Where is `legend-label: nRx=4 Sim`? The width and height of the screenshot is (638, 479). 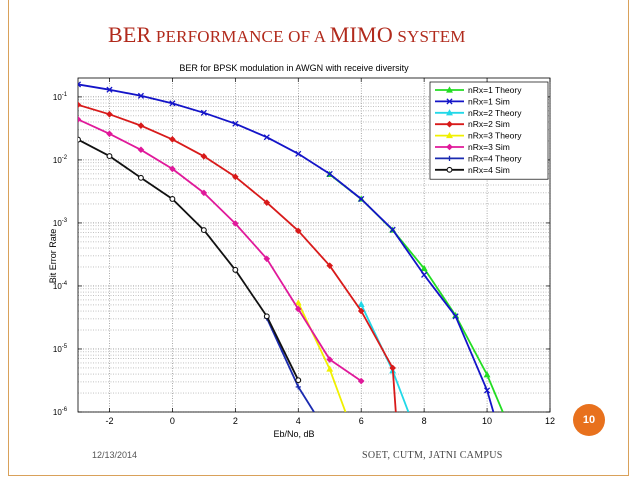 legend-label: nRx=4 Sim is located at coordinates (489, 170).